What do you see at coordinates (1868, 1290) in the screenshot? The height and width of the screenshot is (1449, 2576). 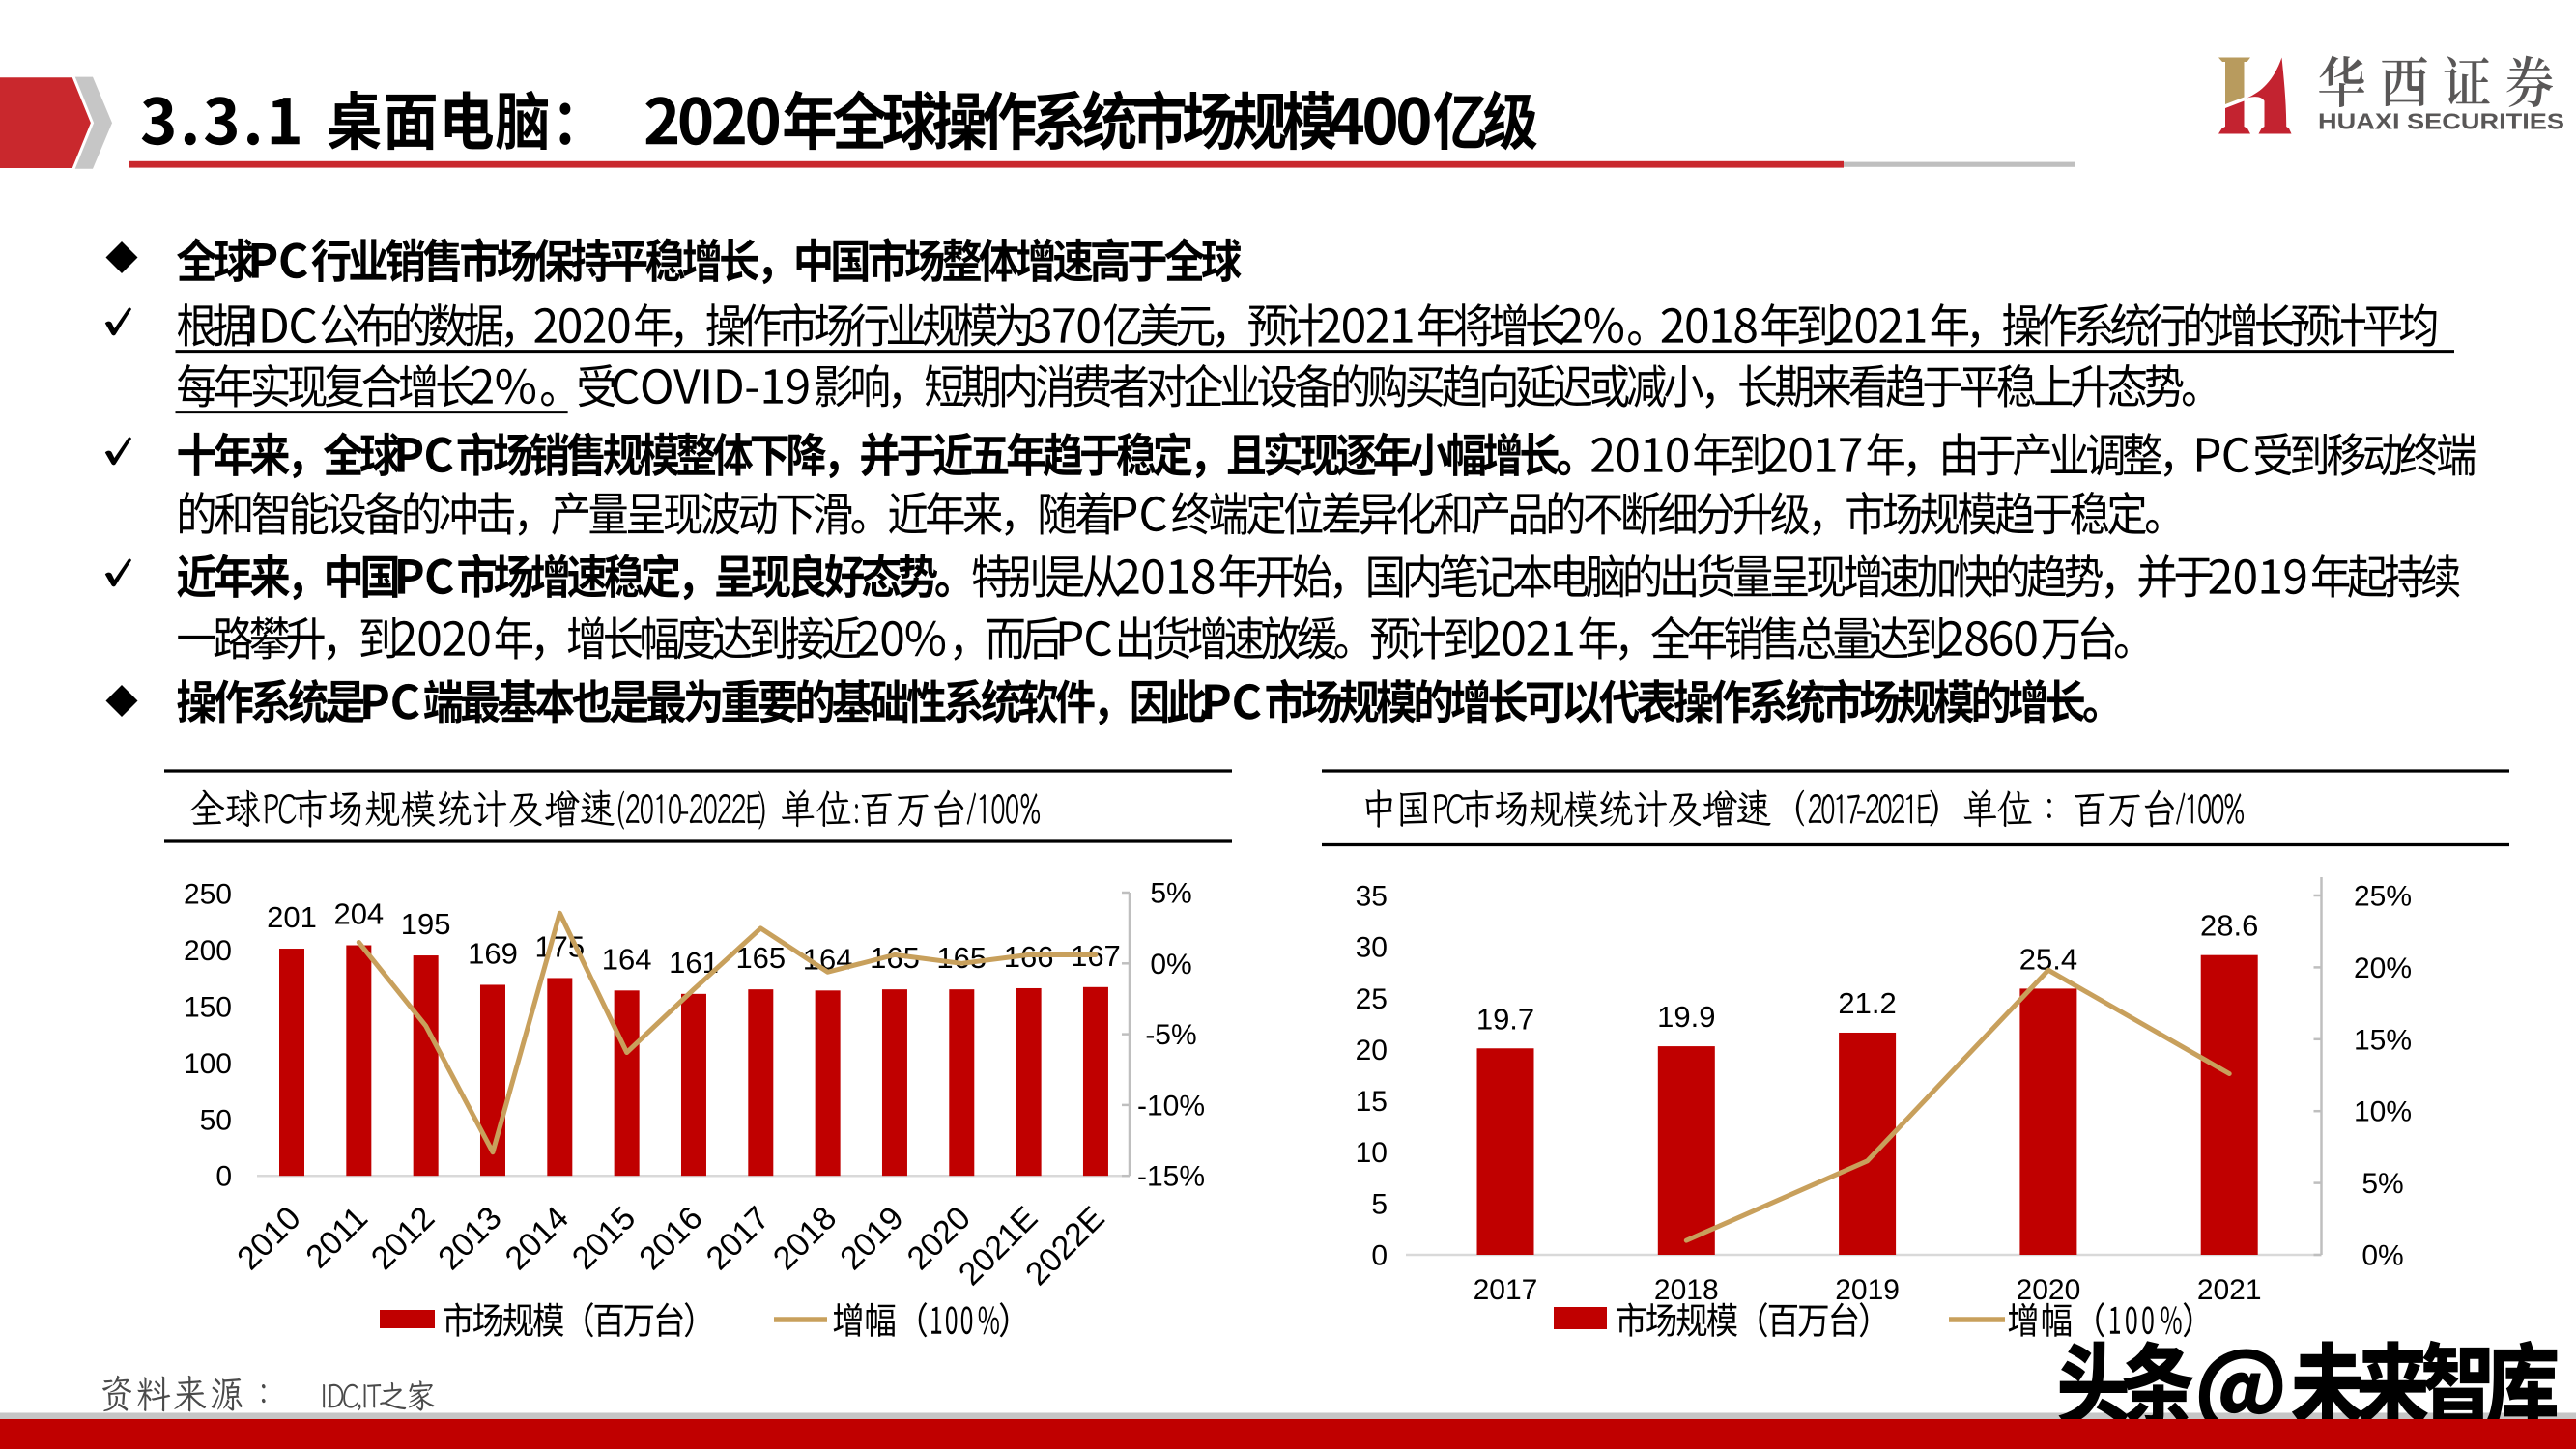 I see `svg-text: 2019` at bounding box center [1868, 1290].